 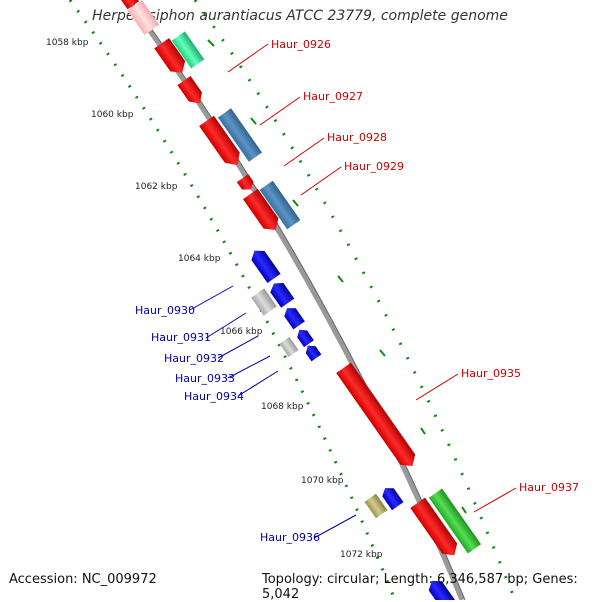 I want to click on gene-reverse-cds-bottom, so click(x=441, y=588).